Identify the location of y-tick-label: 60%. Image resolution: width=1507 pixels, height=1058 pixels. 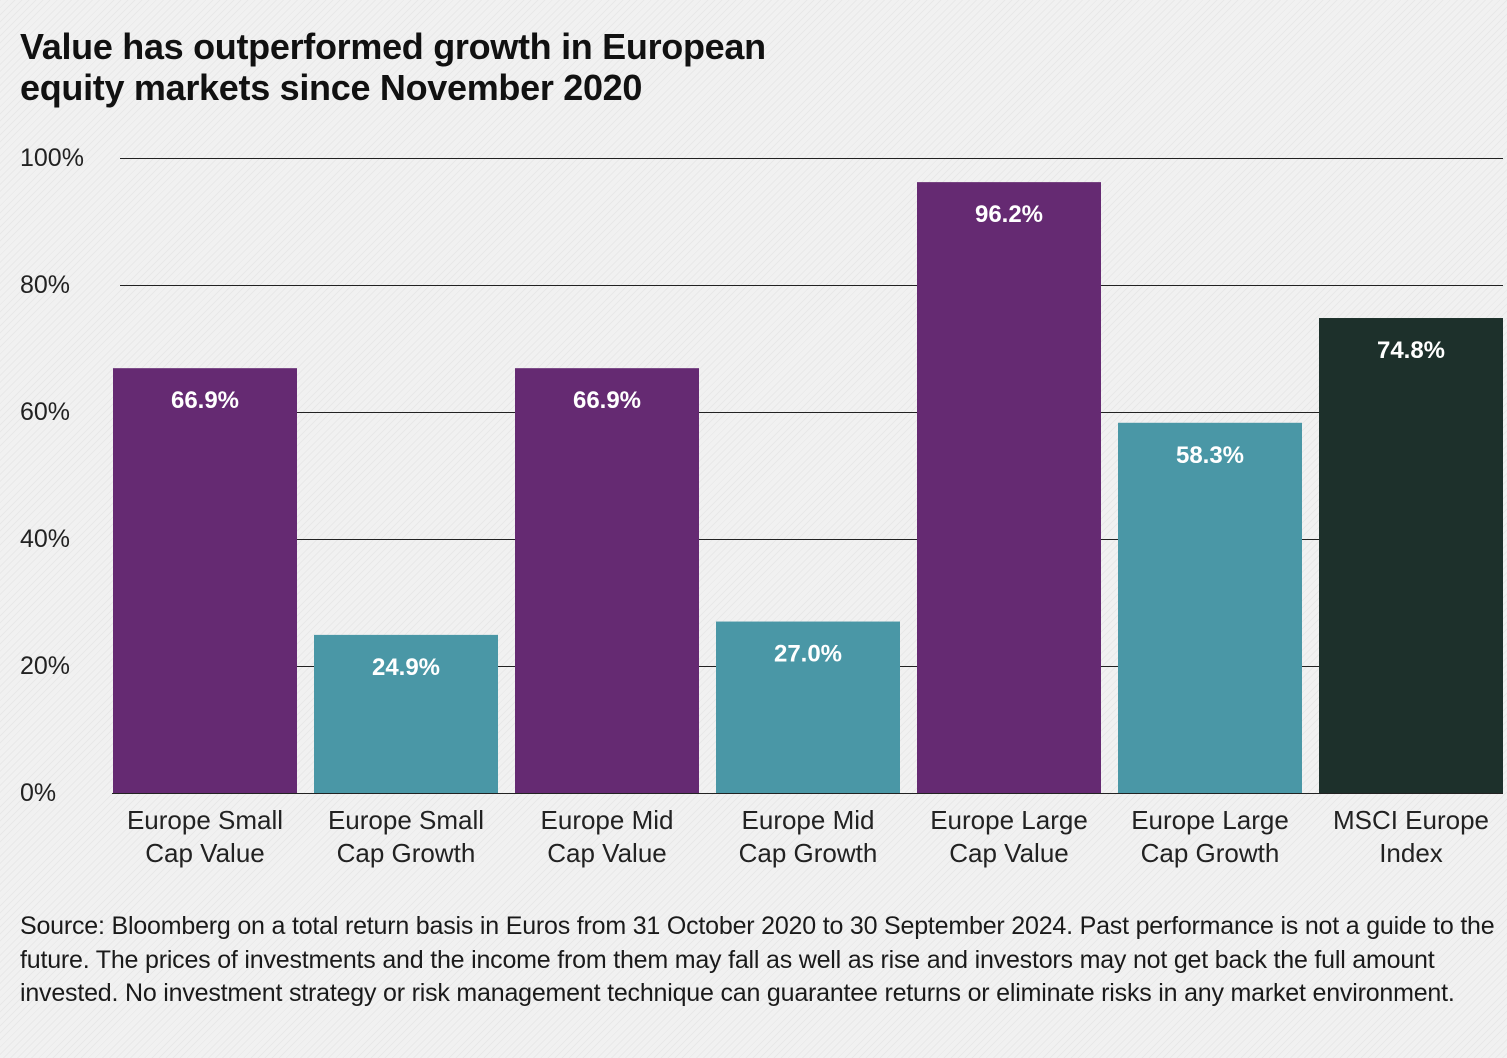
(45, 412).